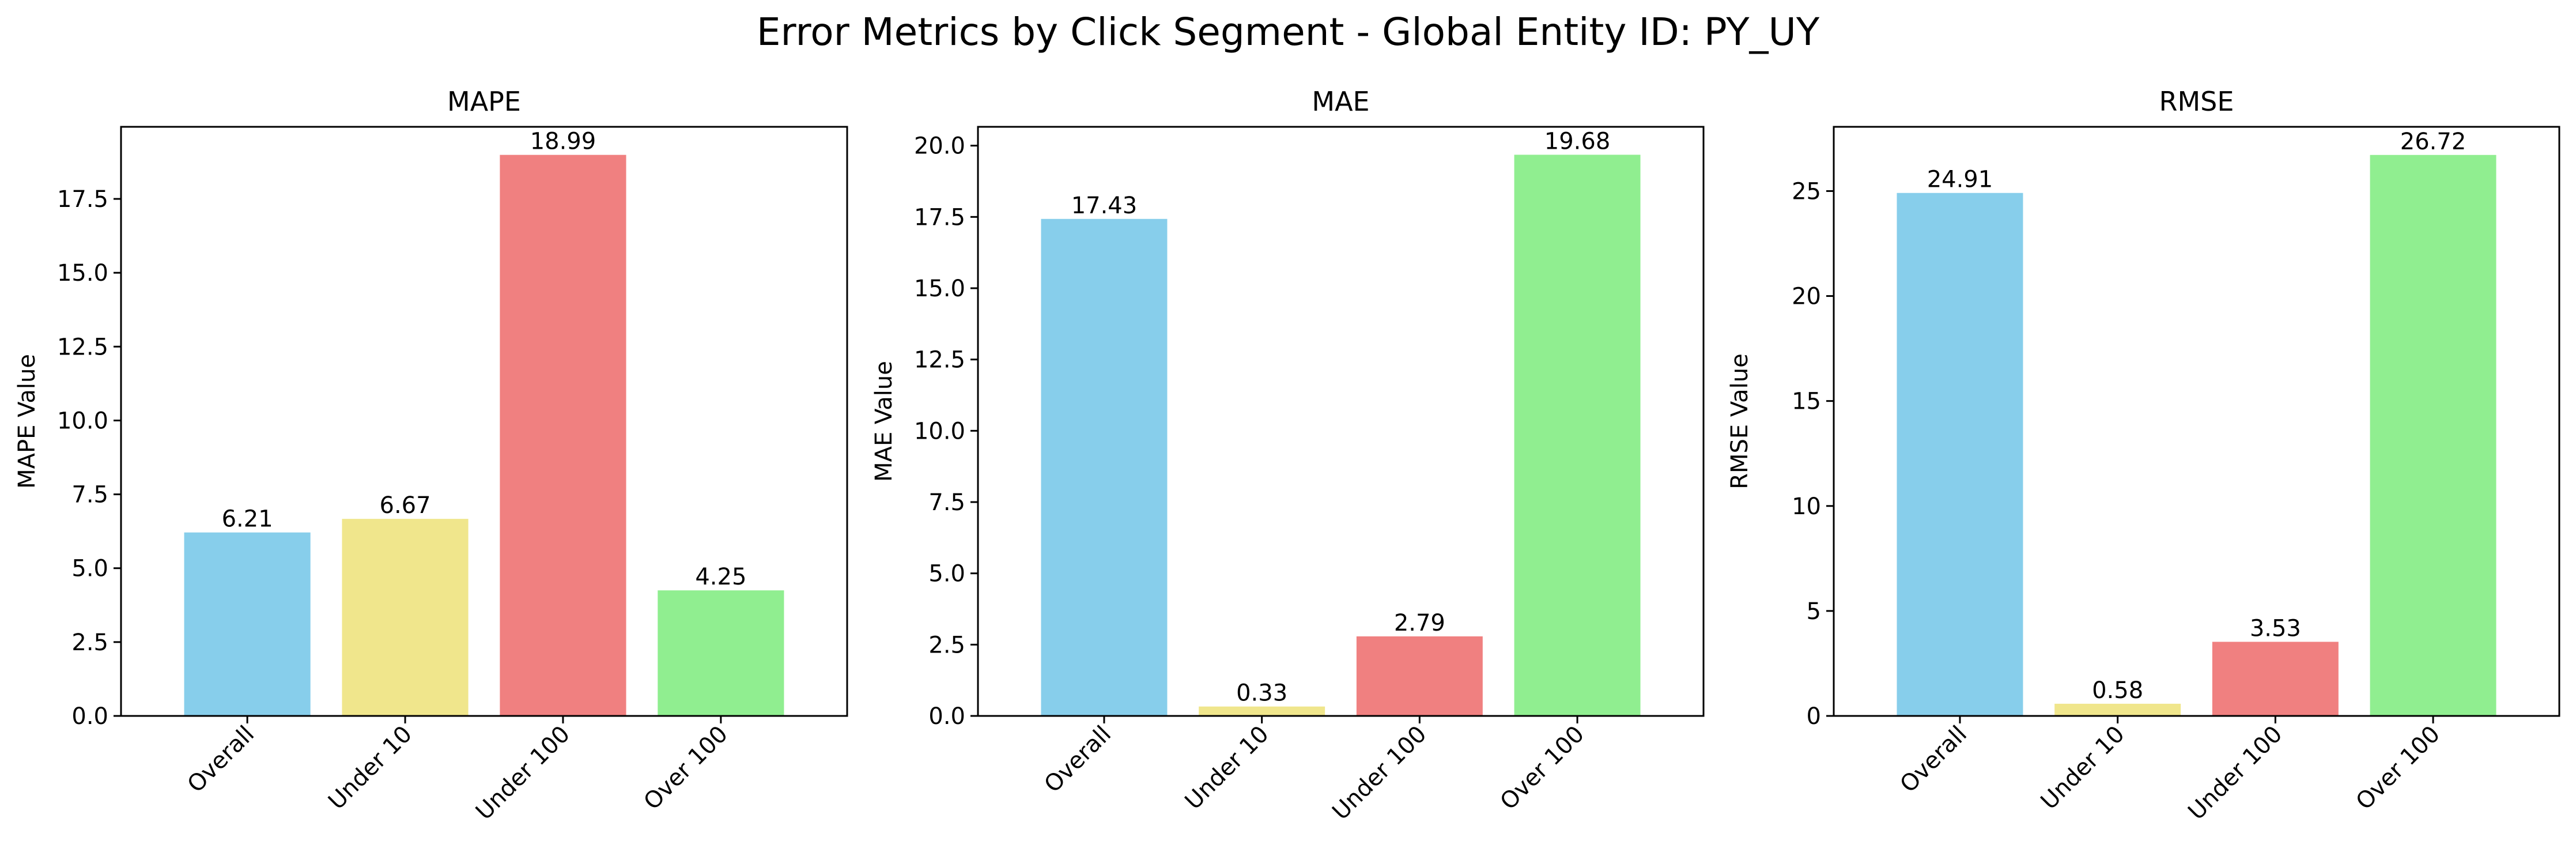 This screenshot has height=856, width=2576. I want to click on y-axis-label: MAPE Value, so click(27, 421).